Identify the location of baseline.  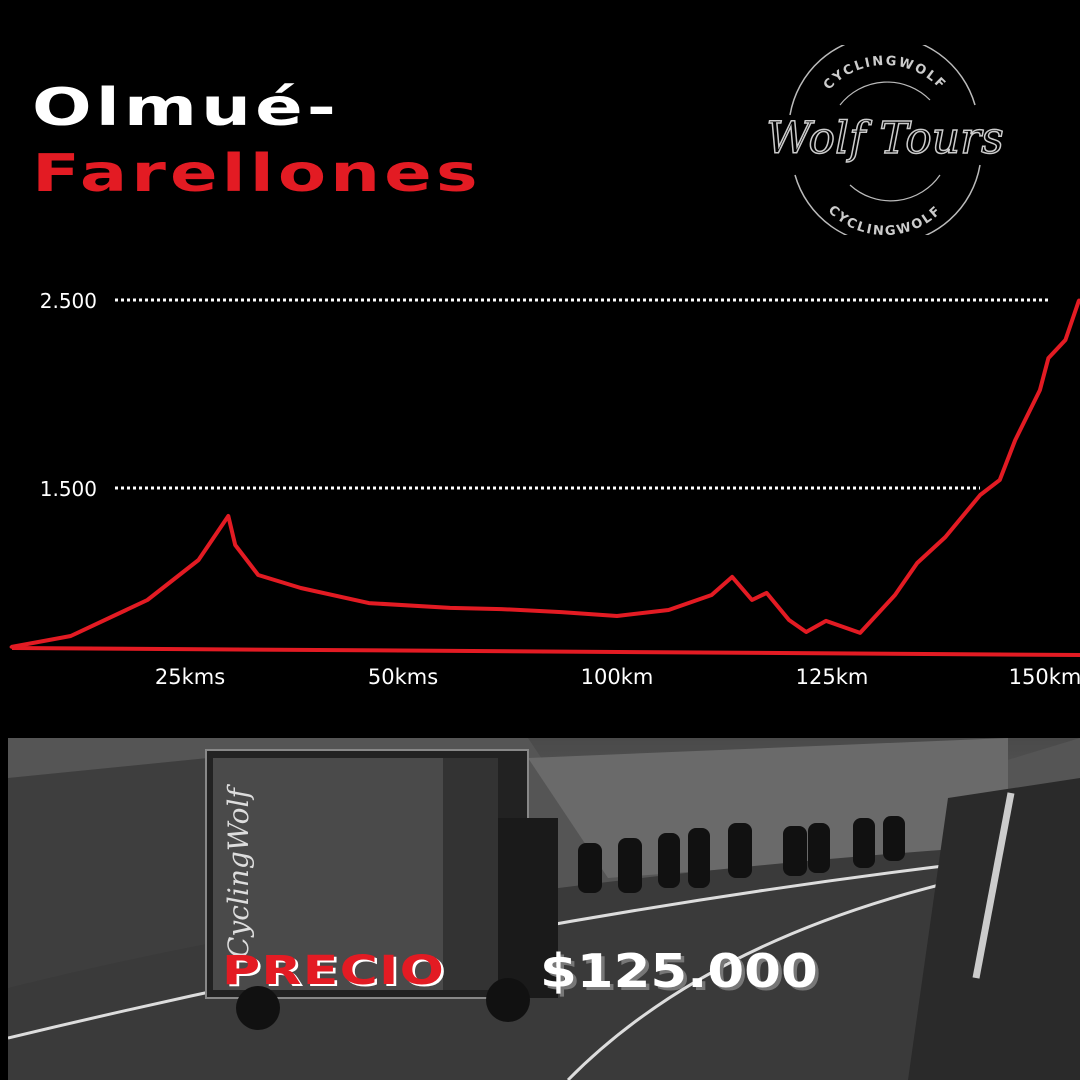
(545, 651).